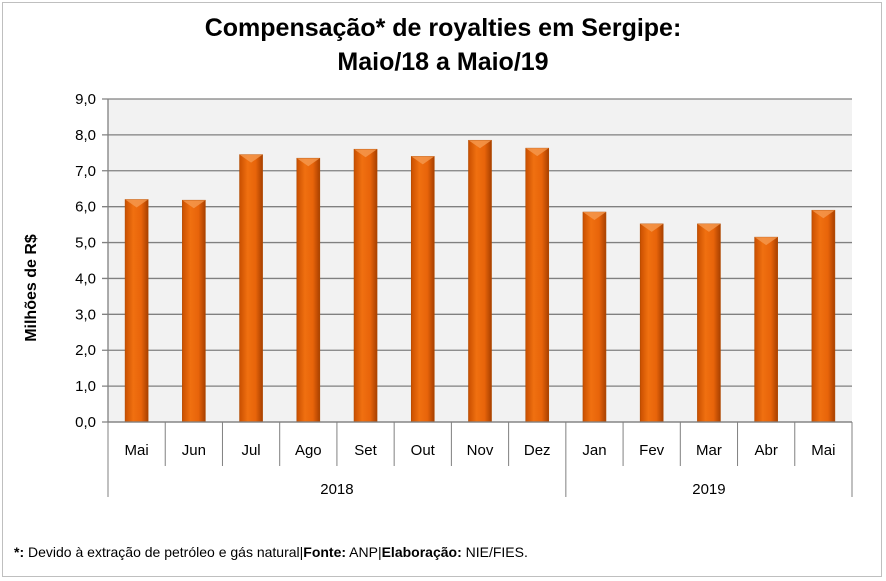 This screenshot has width=886, height=581. What do you see at coordinates (85, 171) in the screenshot?
I see `y-tick-label: 7,0` at bounding box center [85, 171].